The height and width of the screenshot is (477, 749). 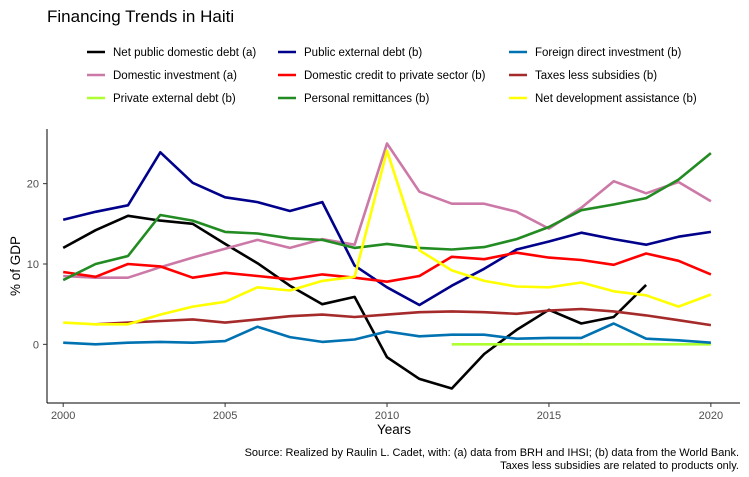 I want to click on x-tick-label: 2015, so click(x=549, y=416).